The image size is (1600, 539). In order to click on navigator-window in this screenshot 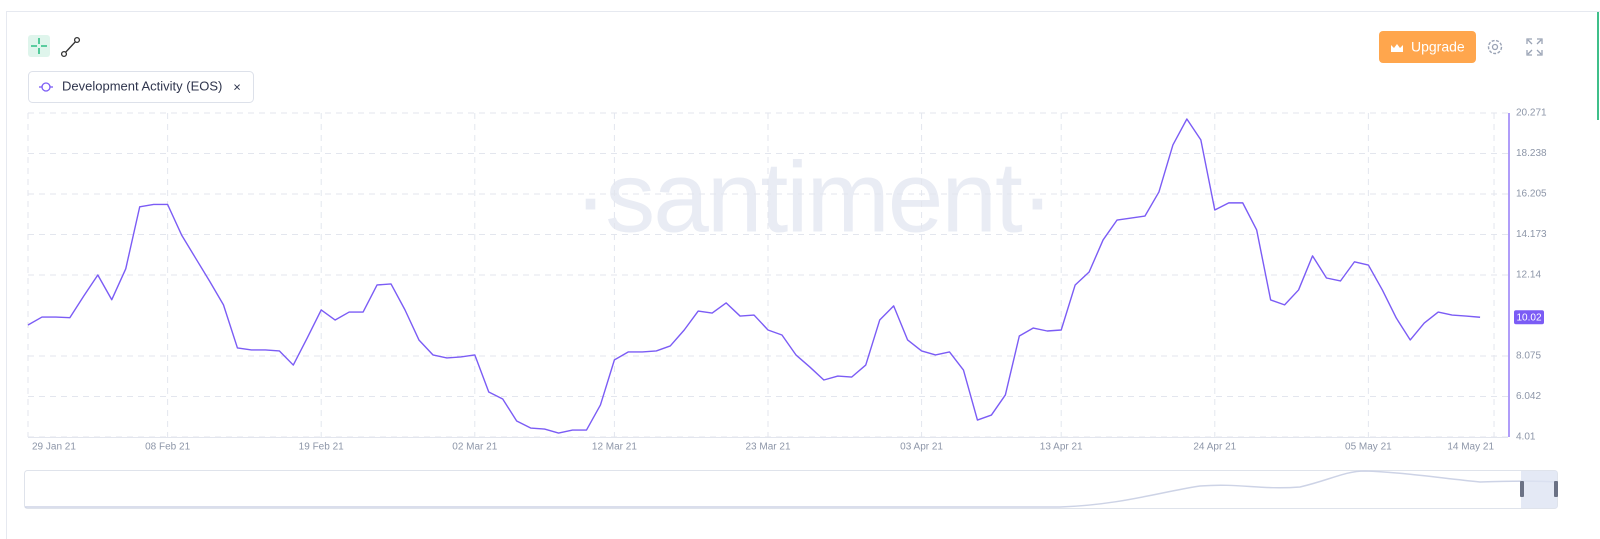, I will do `click(1539, 489)`.